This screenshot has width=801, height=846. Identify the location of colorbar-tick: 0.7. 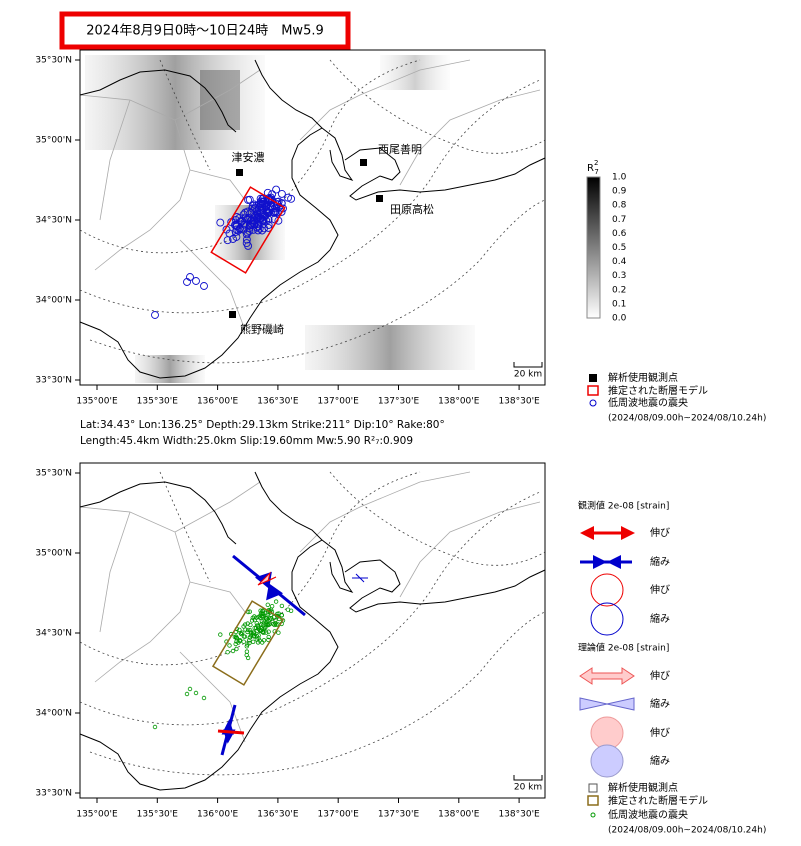
(619, 220).